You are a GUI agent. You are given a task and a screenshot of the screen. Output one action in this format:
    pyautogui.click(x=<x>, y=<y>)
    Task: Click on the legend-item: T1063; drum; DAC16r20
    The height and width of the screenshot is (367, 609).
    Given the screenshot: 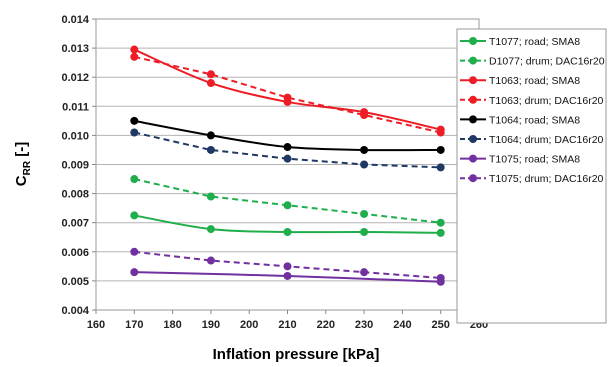 What is the action you would take?
    pyautogui.click(x=532, y=101)
    